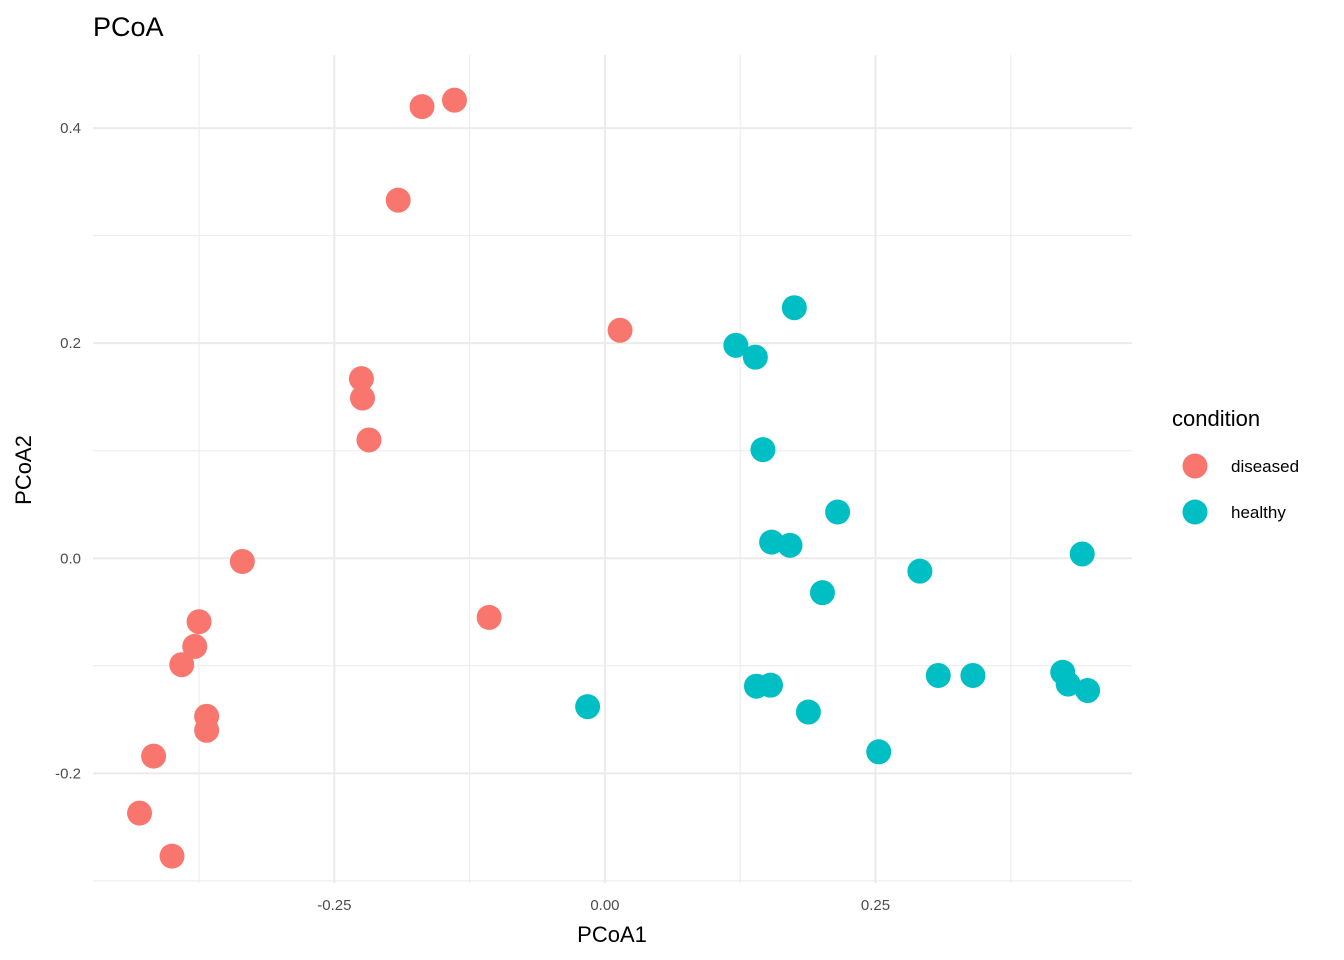 The width and height of the screenshot is (1344, 960). What do you see at coordinates (1240, 489) in the screenshot?
I see `legend-items: diseased healthy` at bounding box center [1240, 489].